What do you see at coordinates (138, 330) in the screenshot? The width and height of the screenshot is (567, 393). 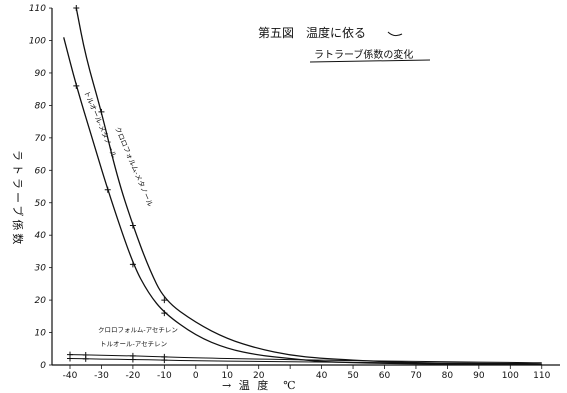 I see `series-label-chloroform-acetylene: クロロフォルム-アセチレン` at bounding box center [138, 330].